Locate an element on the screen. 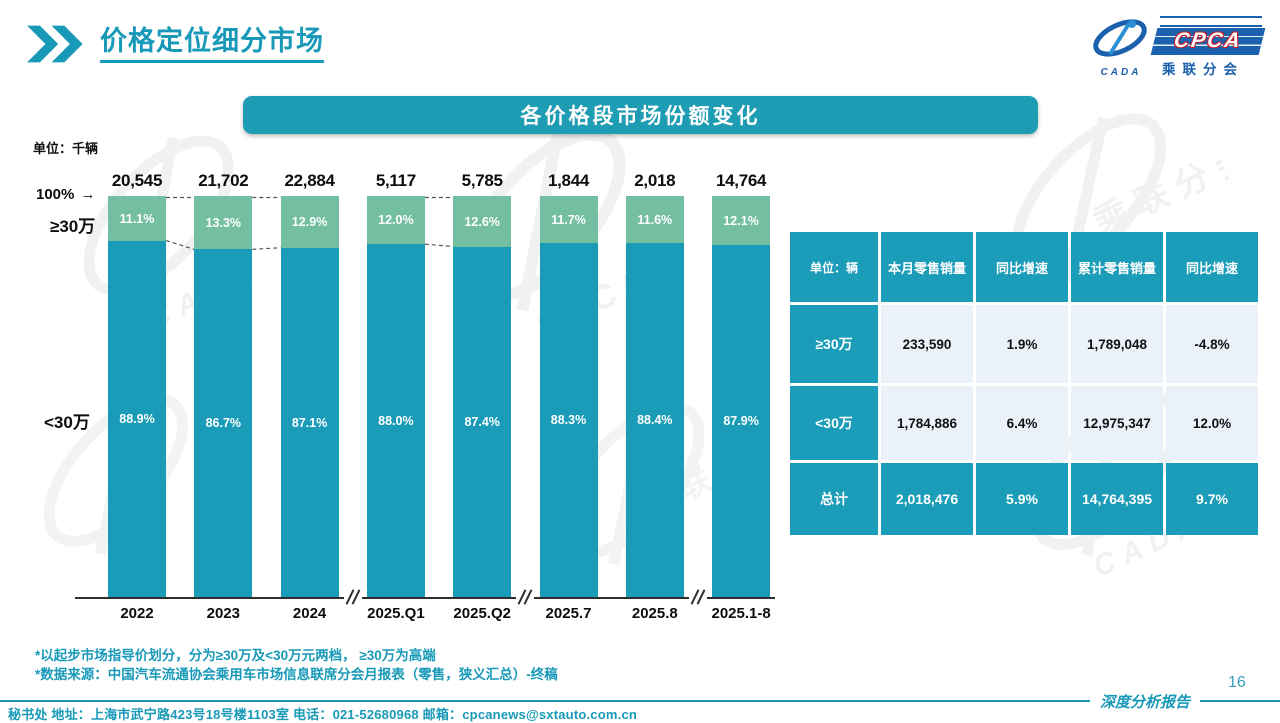  table-cell: 1,789,048 is located at coordinates (1117, 344).